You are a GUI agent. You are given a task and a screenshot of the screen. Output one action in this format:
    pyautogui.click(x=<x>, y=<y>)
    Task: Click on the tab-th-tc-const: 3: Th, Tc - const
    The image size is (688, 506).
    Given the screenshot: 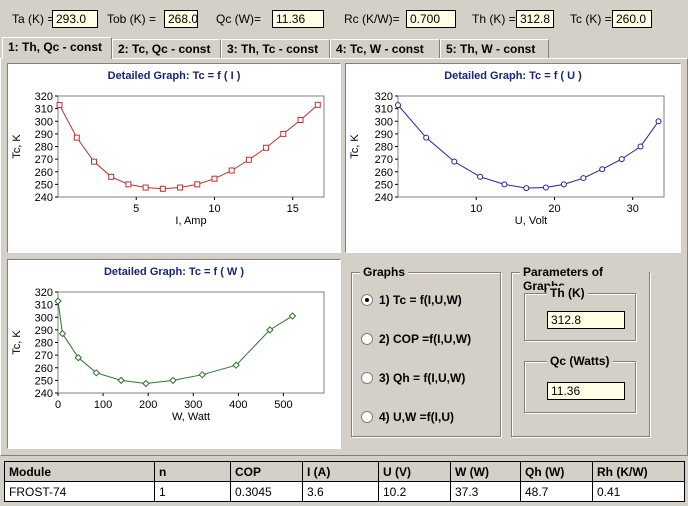 What is the action you would take?
    pyautogui.click(x=275, y=49)
    